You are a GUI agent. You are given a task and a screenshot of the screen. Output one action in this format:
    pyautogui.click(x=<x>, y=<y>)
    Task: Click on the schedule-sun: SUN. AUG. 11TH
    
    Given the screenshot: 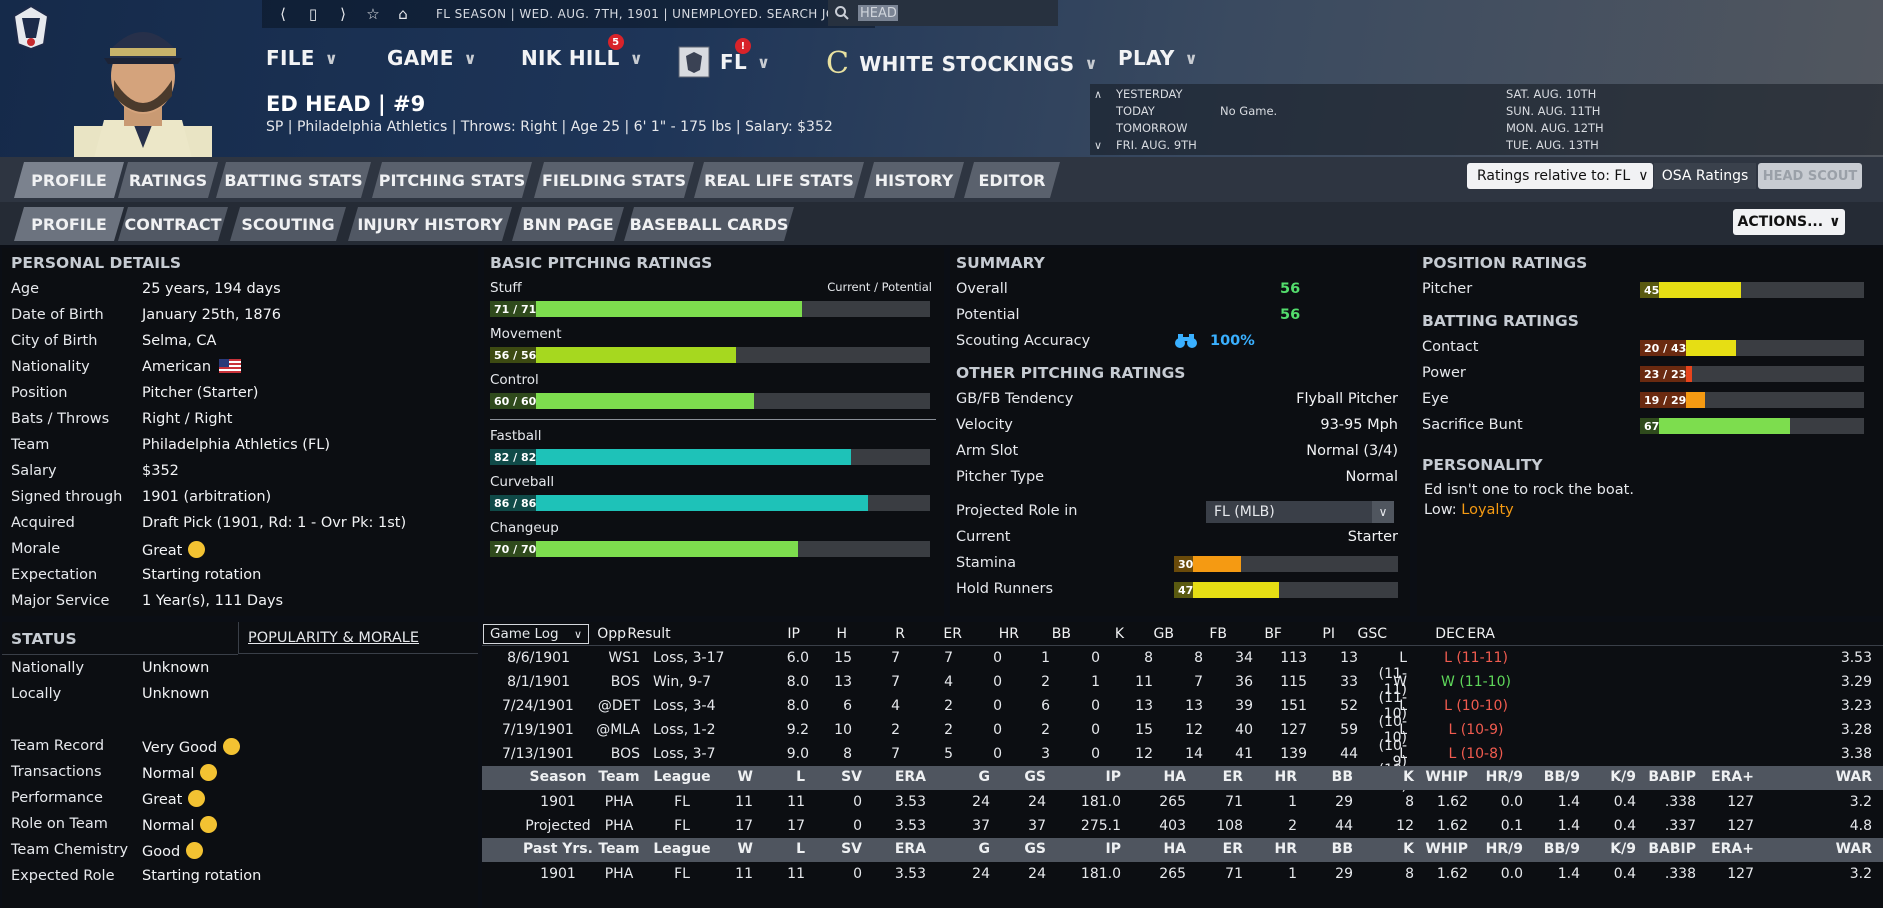 What is the action you would take?
    pyautogui.click(x=1553, y=111)
    